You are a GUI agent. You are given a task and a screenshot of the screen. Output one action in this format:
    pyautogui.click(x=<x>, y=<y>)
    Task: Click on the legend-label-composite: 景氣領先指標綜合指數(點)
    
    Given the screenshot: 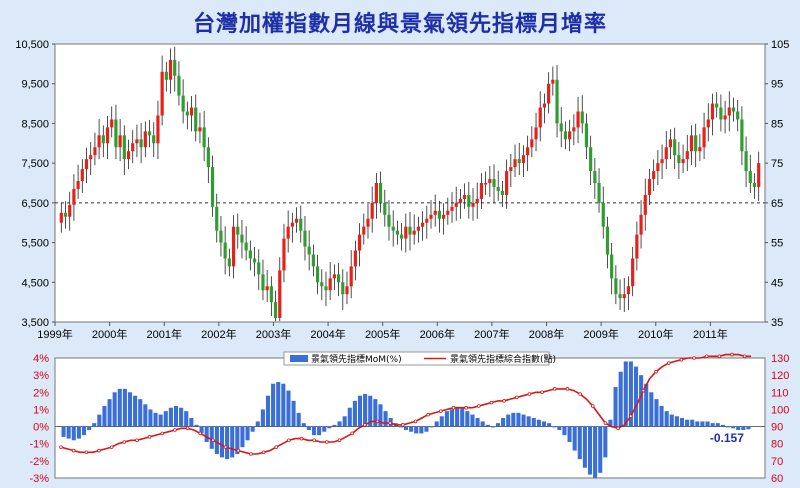 What is the action you would take?
    pyautogui.click(x=503, y=359)
    